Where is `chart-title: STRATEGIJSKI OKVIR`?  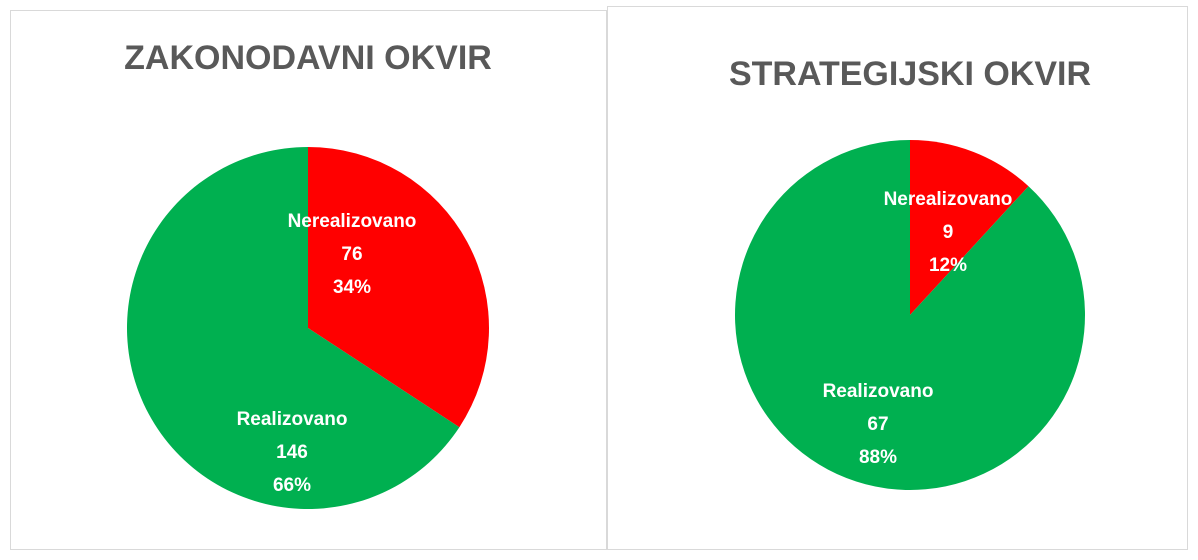 chart-title: STRATEGIJSKI OKVIR is located at coordinates (910, 74).